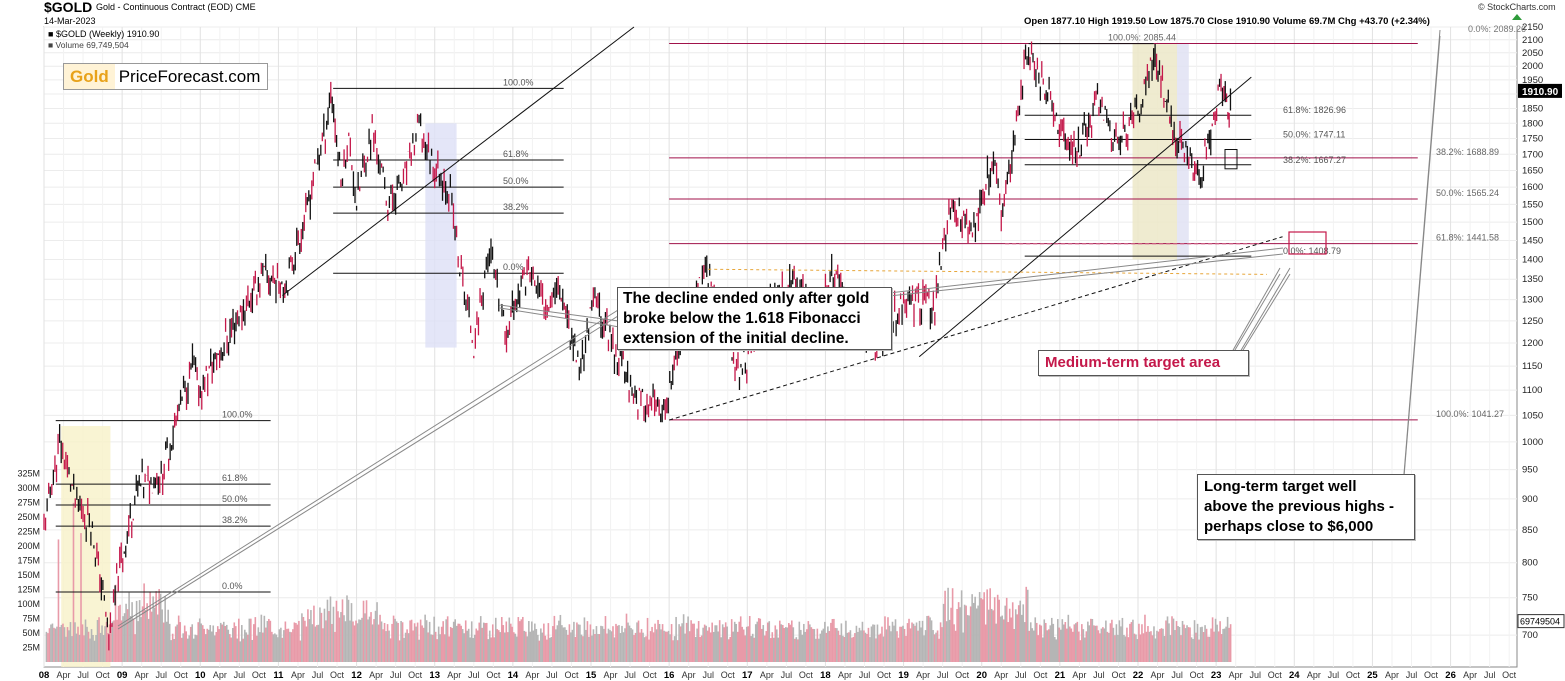  I want to click on fib-long-label: 100.0%: 1041.27, so click(1470, 414).